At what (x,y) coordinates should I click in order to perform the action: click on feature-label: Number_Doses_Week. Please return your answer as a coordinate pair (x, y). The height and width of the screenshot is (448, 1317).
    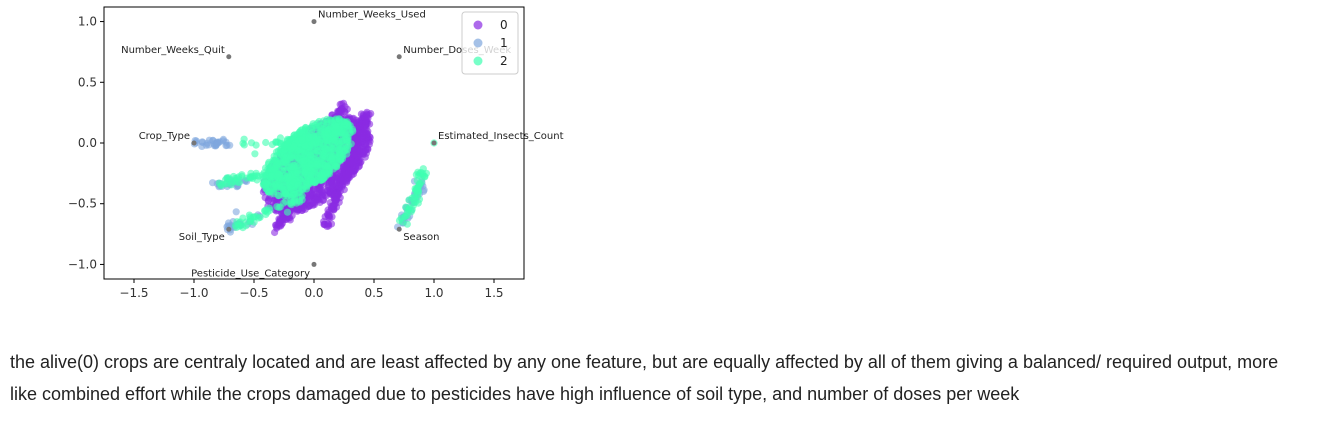
    Looking at the image, I should click on (457, 50).